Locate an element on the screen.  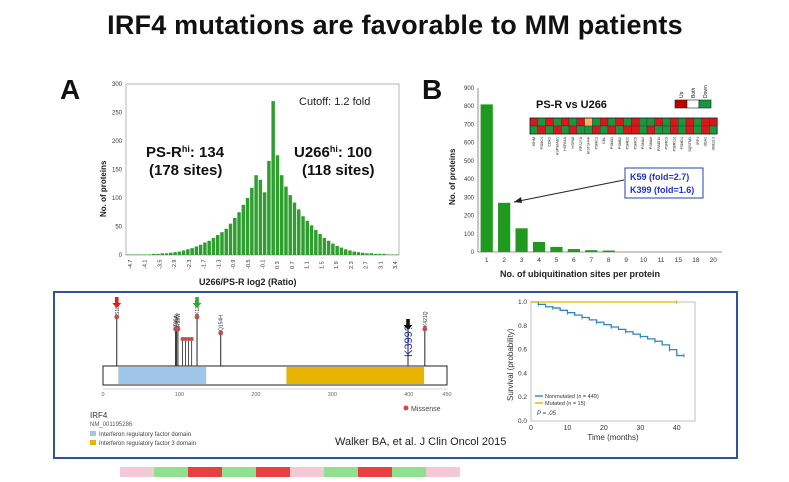
heatmap-gene-label: IRF4 is located at coordinates (698, 141).